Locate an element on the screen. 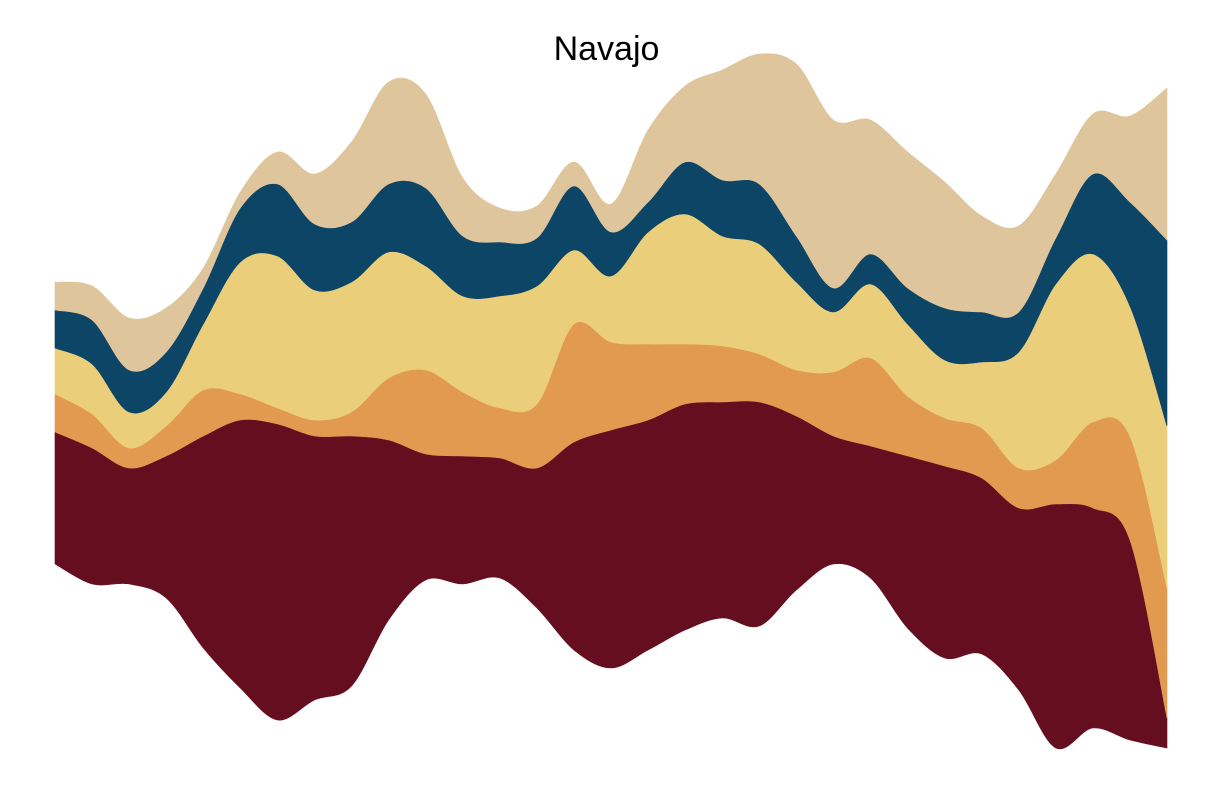 This screenshot has height=808, width=1213. chart-title: Navajo is located at coordinates (606, 49).